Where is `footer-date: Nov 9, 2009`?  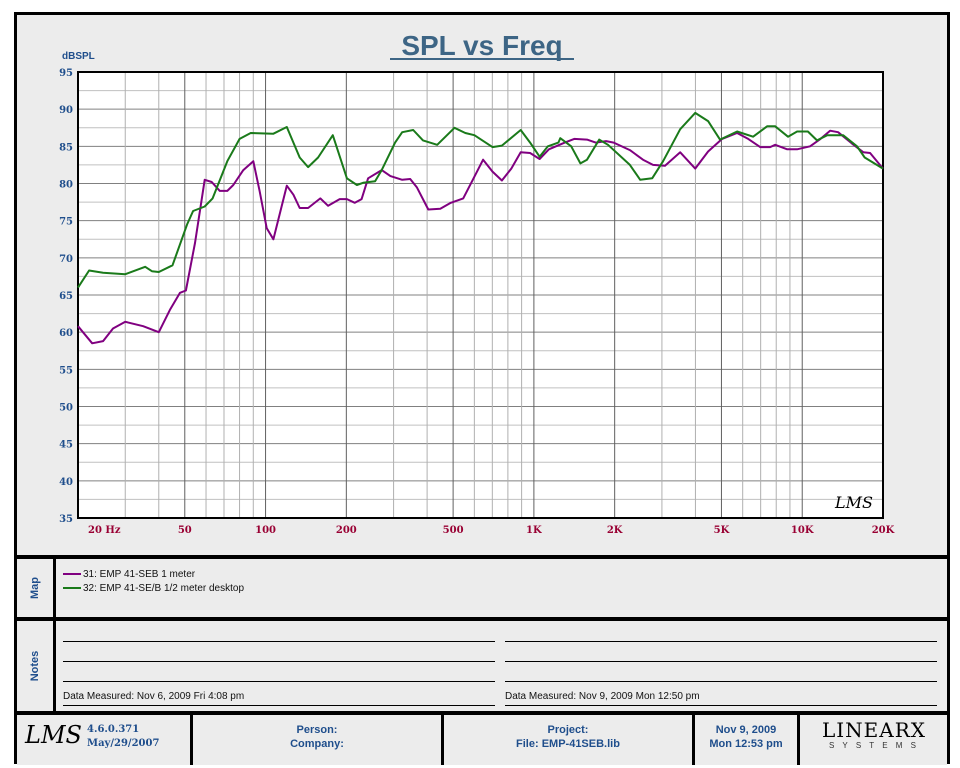 footer-date: Nov 9, 2009 is located at coordinates (746, 730).